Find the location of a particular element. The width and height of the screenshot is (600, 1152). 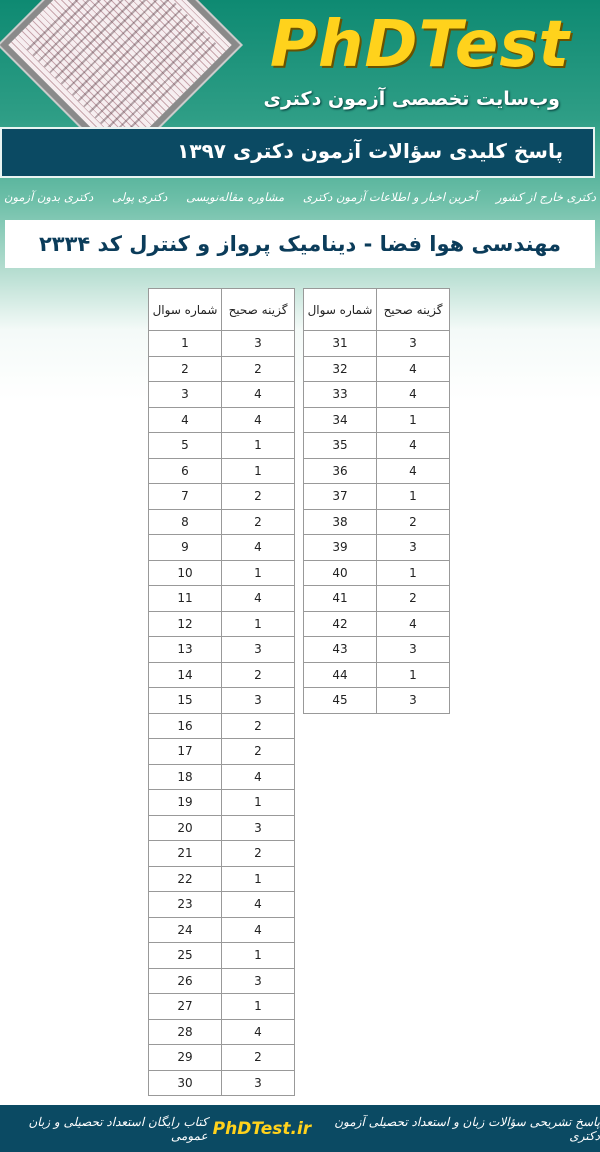

table-row: 42 4 is located at coordinates (376, 623).